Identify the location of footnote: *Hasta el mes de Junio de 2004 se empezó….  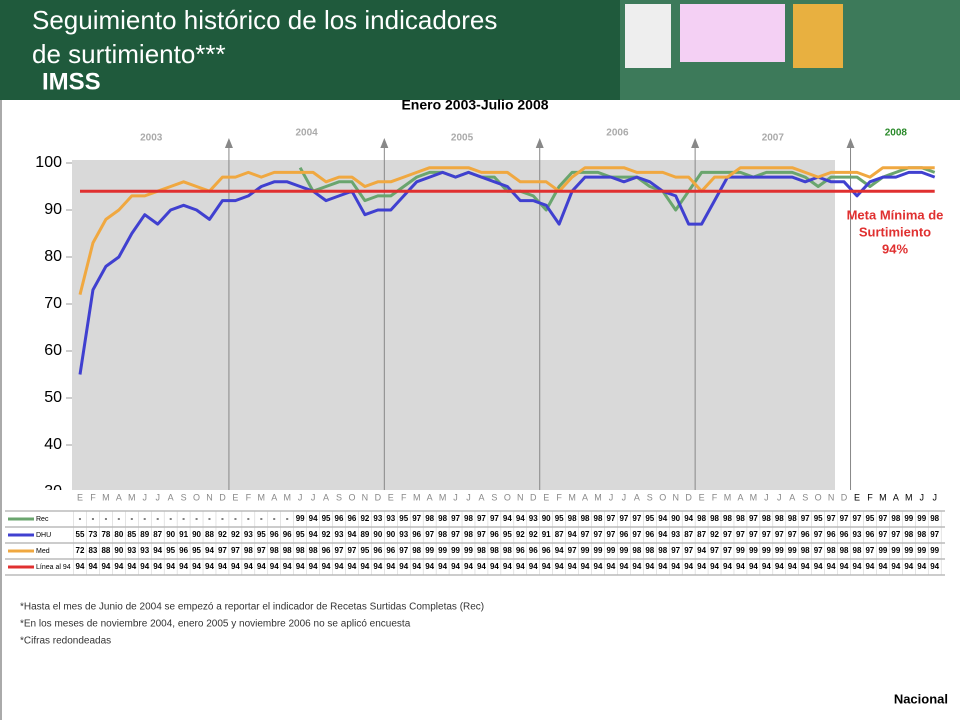
(252, 607).